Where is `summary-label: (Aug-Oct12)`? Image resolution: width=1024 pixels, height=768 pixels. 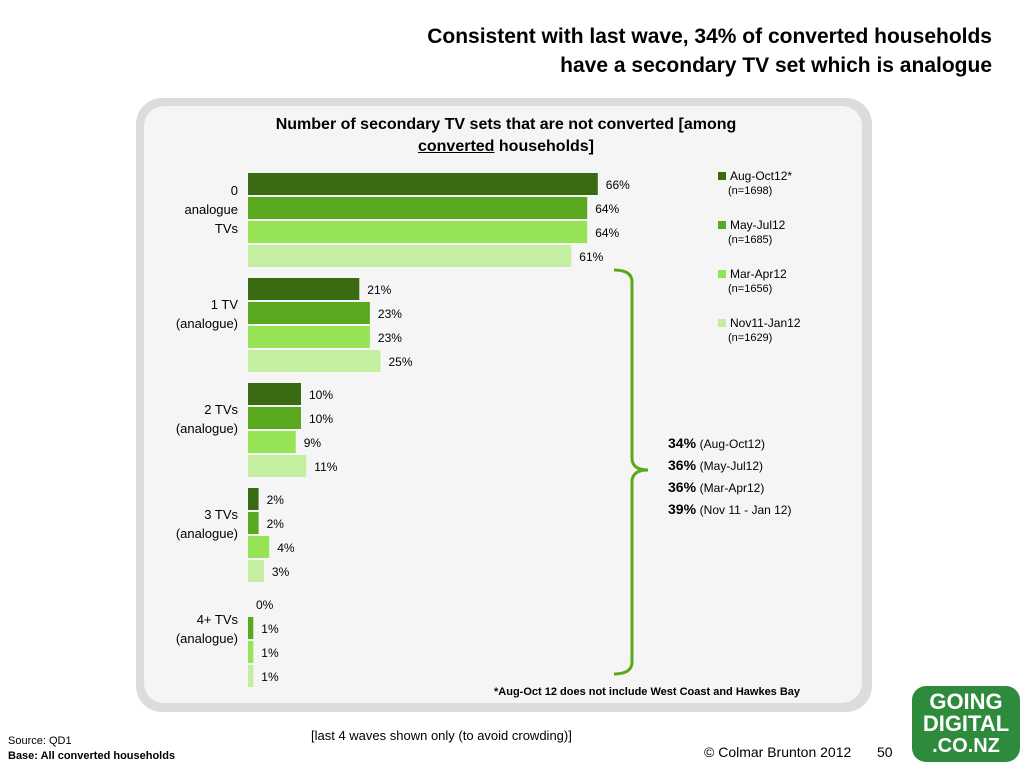 summary-label: (Aug-Oct12) is located at coordinates (732, 444).